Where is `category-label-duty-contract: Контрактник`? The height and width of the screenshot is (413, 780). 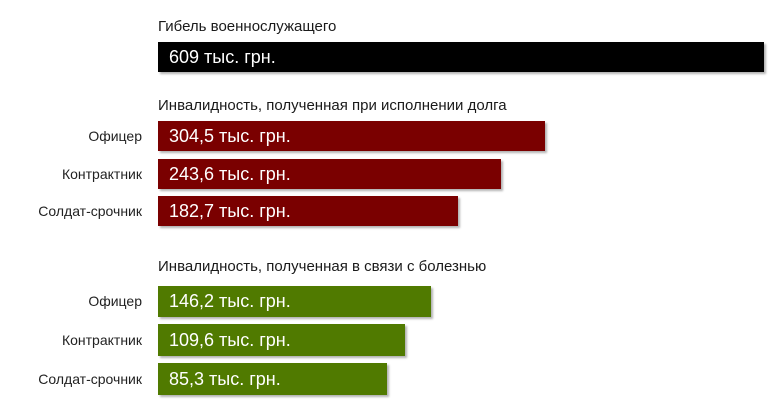
category-label-duty-contract: Контрактник is located at coordinates (101, 174).